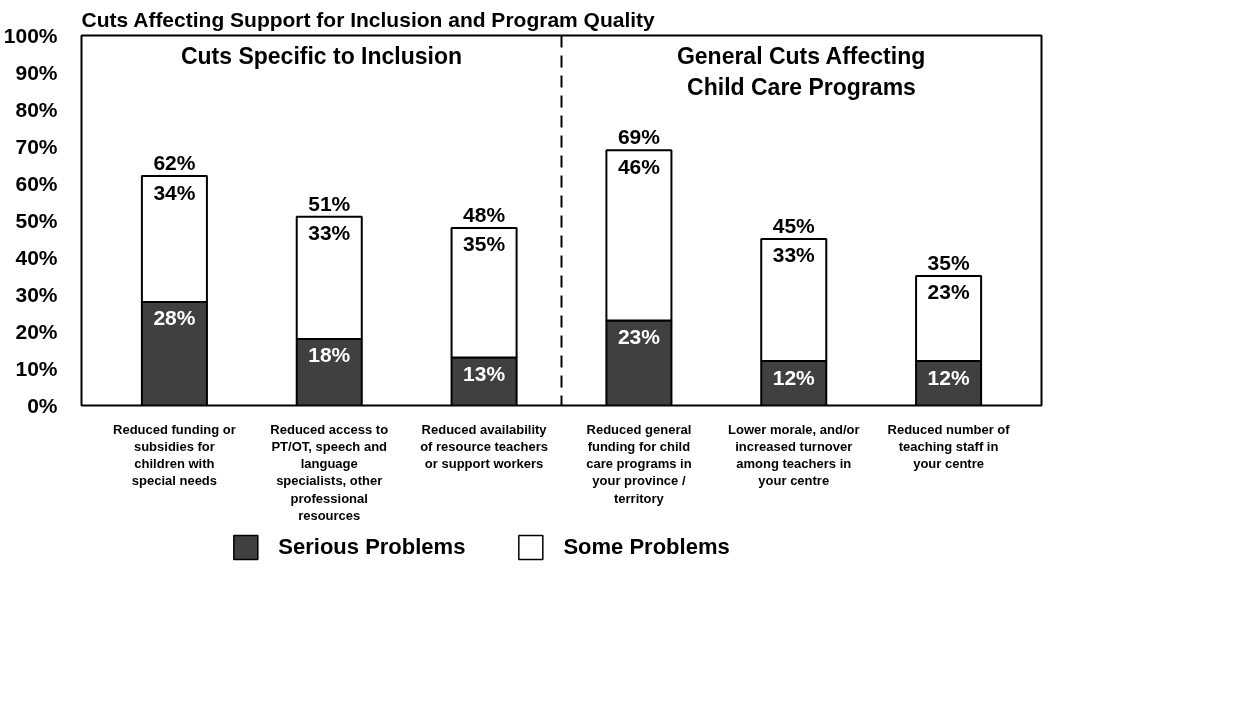 The height and width of the screenshot is (711, 1250). What do you see at coordinates (36, 220) in the screenshot?
I see `y-tick-label: 50%` at bounding box center [36, 220].